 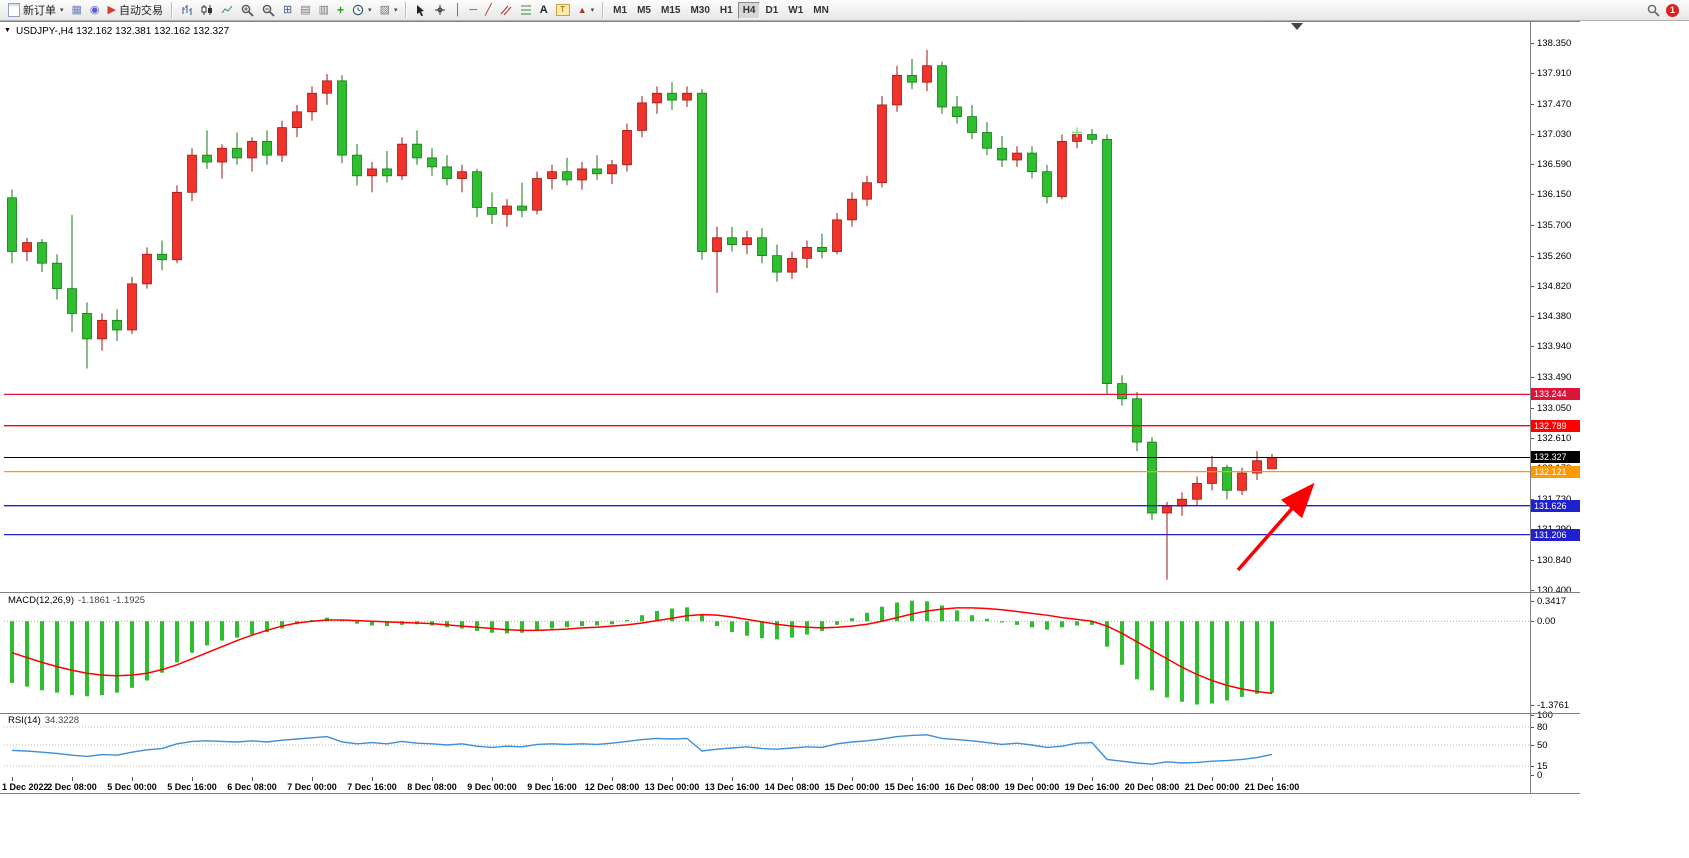 I want to click on cursor-tool-button, so click(x=420, y=10).